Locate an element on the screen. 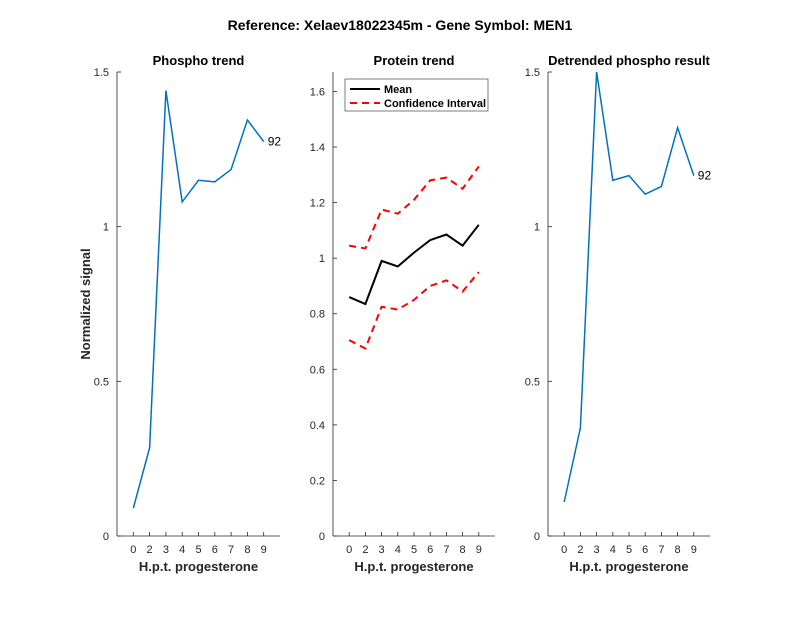 The height and width of the screenshot is (623, 800). y-tick-label: 1.4 is located at coordinates (317, 148).